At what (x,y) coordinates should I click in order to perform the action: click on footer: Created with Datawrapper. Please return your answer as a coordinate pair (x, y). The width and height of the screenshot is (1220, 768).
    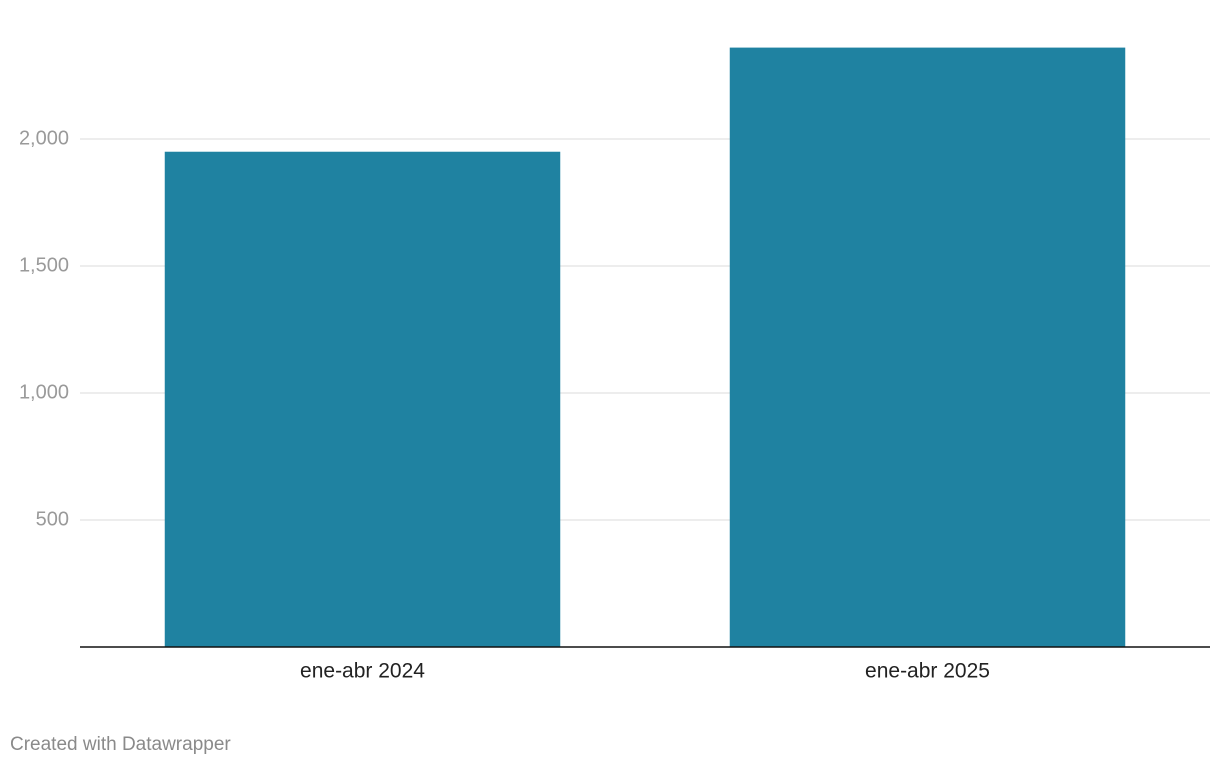
    Looking at the image, I should click on (120, 744).